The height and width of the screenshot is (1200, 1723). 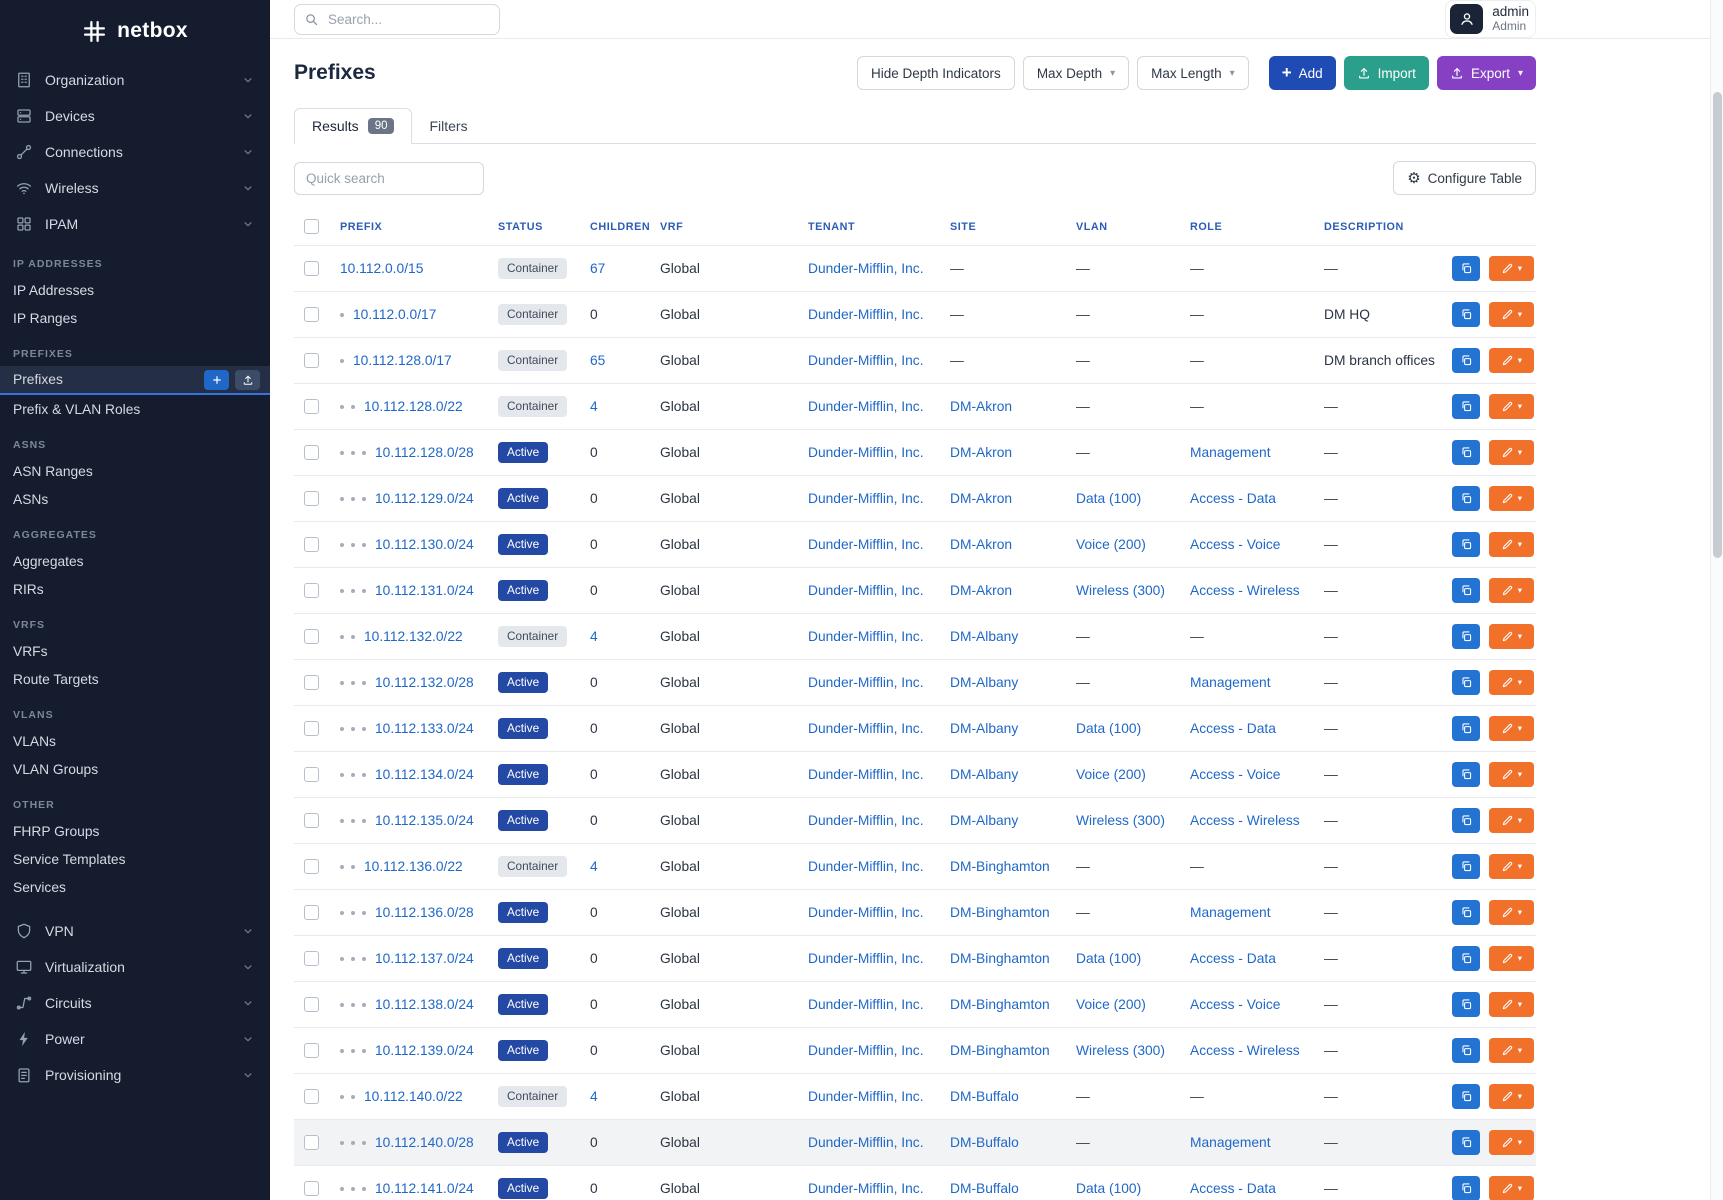 I want to click on children-link: 67, so click(x=598, y=268).